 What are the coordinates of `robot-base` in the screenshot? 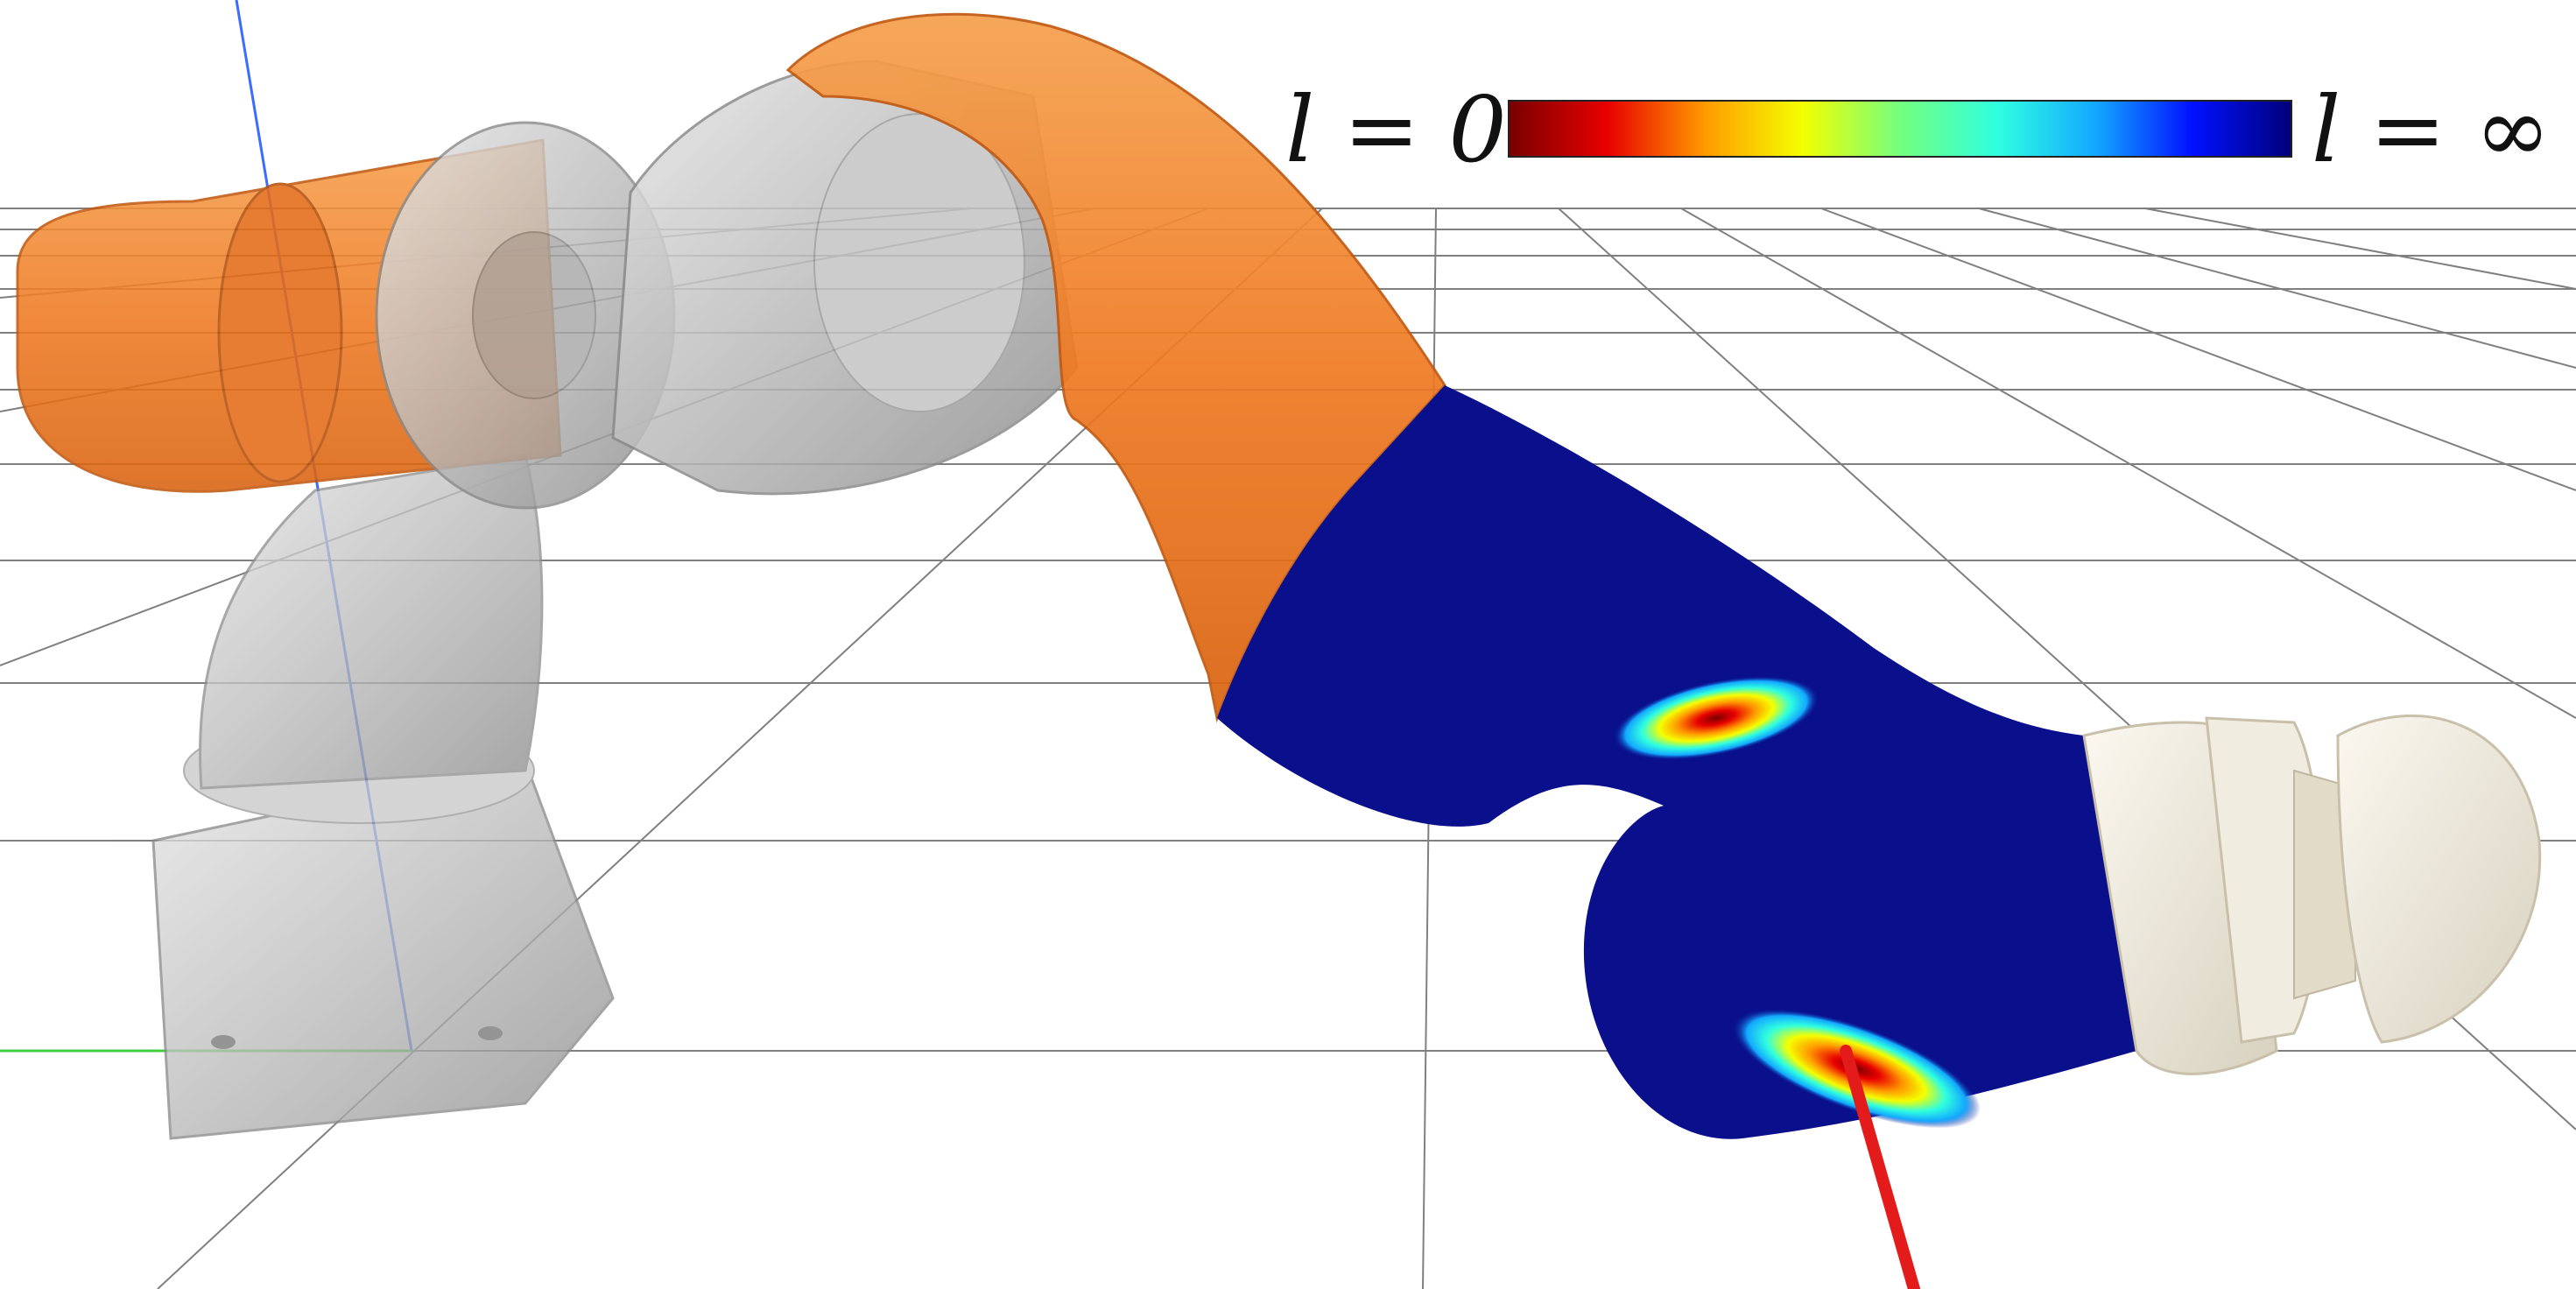 It's located at (383, 797).